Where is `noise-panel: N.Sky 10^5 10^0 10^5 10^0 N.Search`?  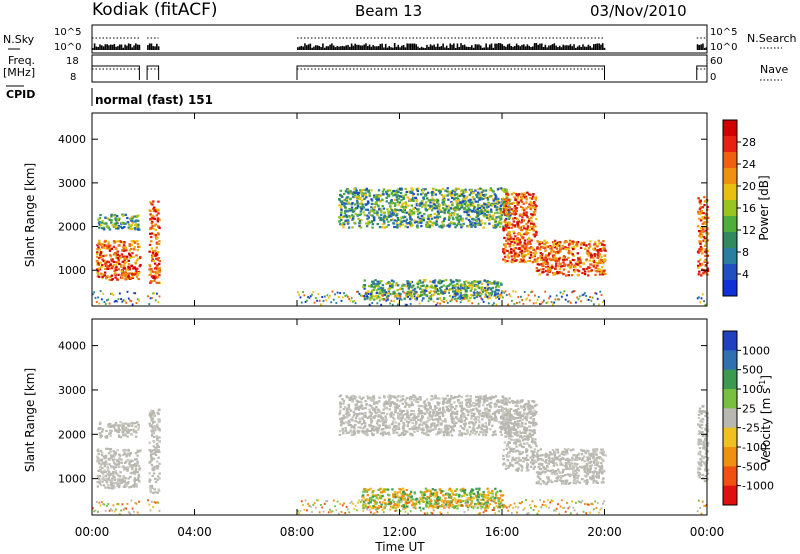 noise-panel: N.Sky 10^5 10^0 10^5 10^0 N.Search is located at coordinates (400, 39).